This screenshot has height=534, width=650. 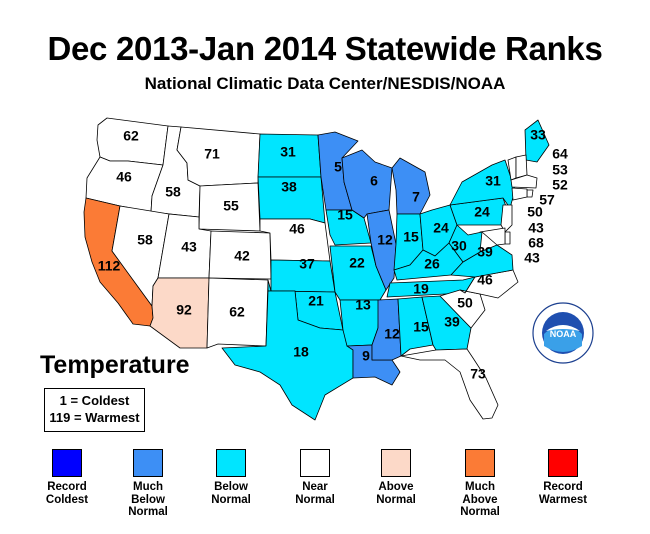 I want to click on state-south-carolina, so click(x=462, y=309).